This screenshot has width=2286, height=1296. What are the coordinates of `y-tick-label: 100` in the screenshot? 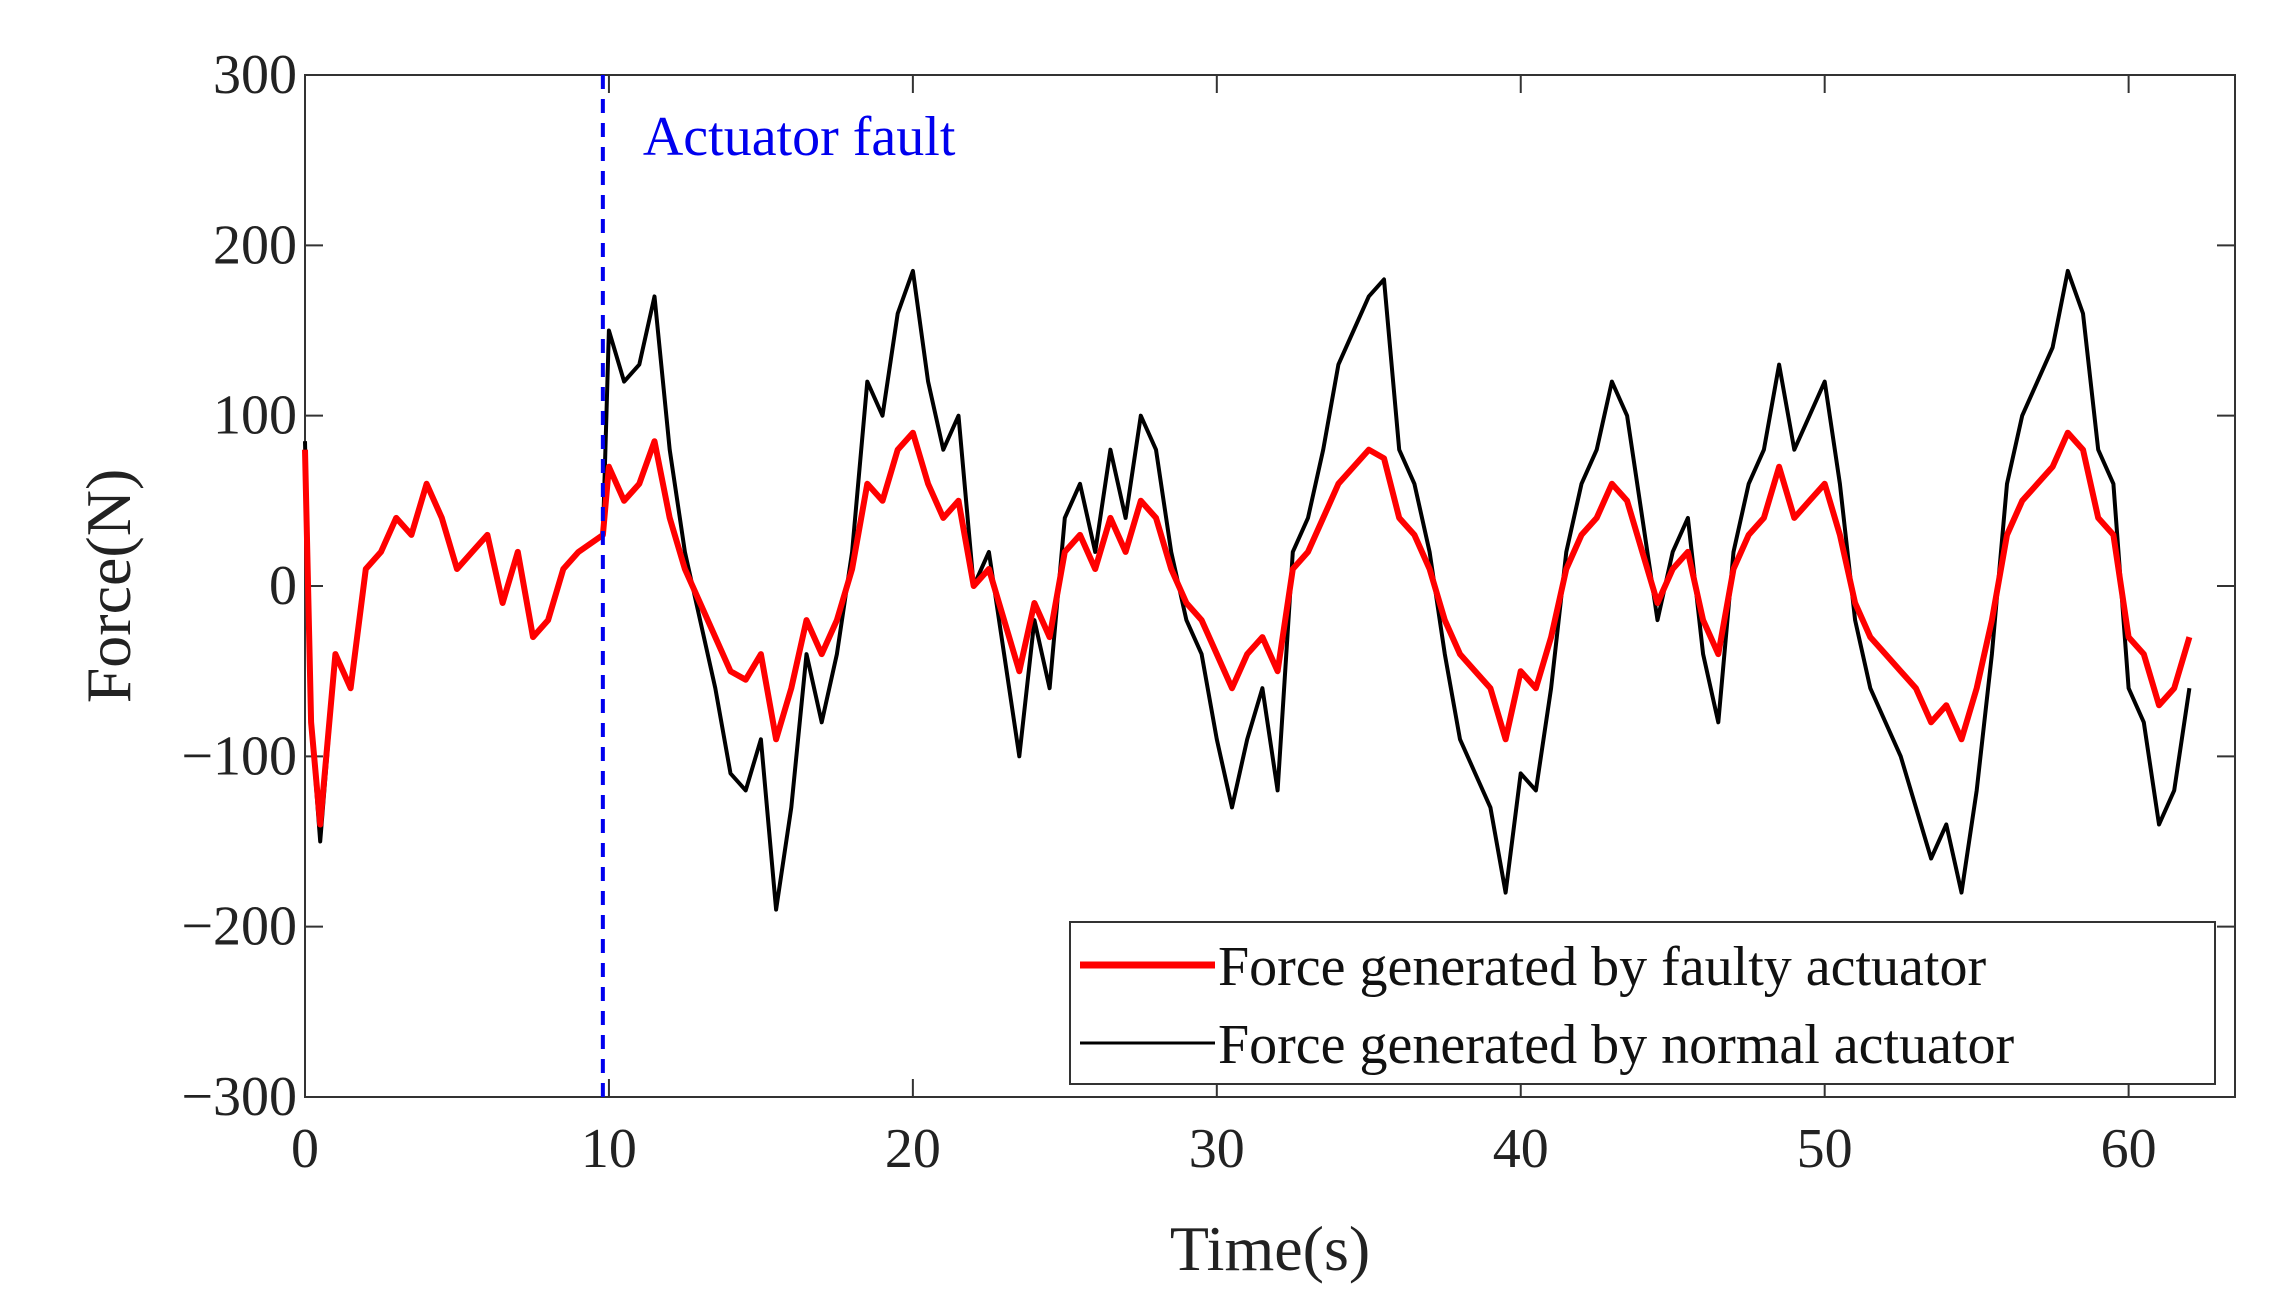 It's located at (255, 416).